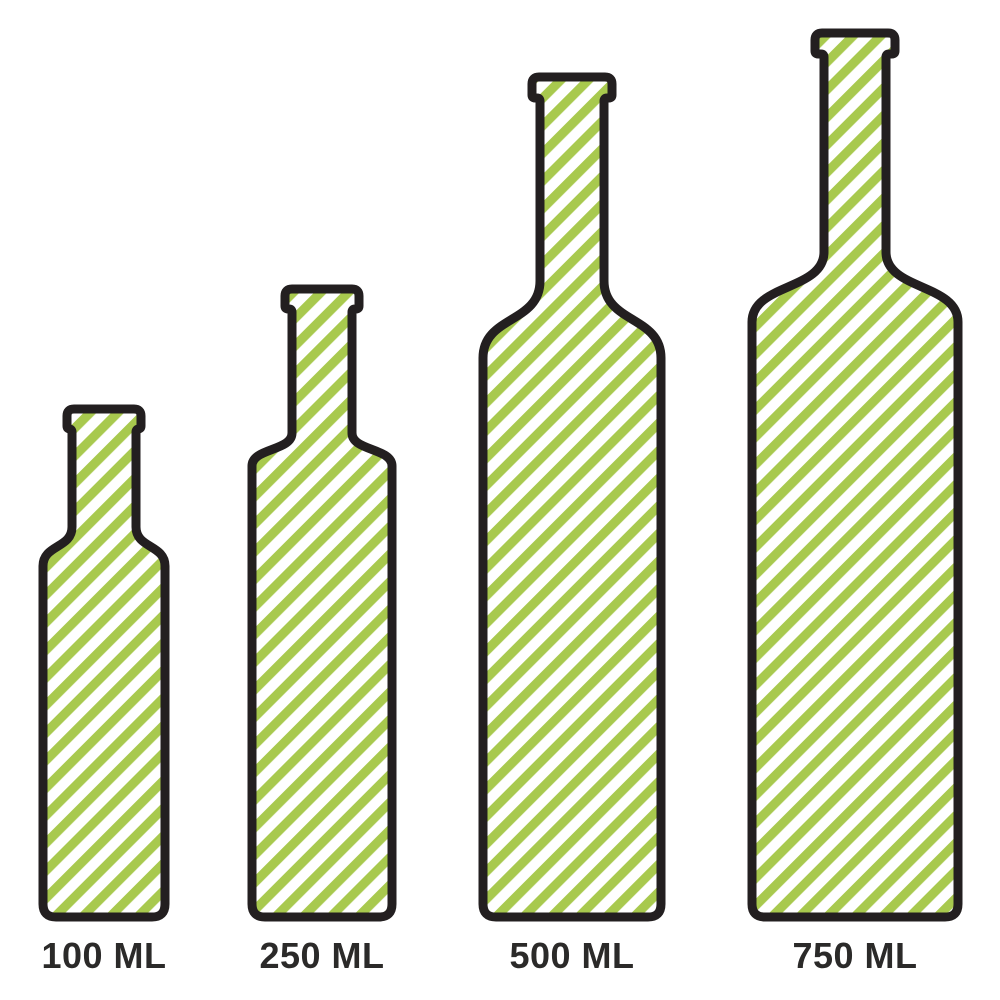 The height and width of the screenshot is (1000, 1000). Describe the element at coordinates (104, 663) in the screenshot. I see `bottle-100ml` at that location.